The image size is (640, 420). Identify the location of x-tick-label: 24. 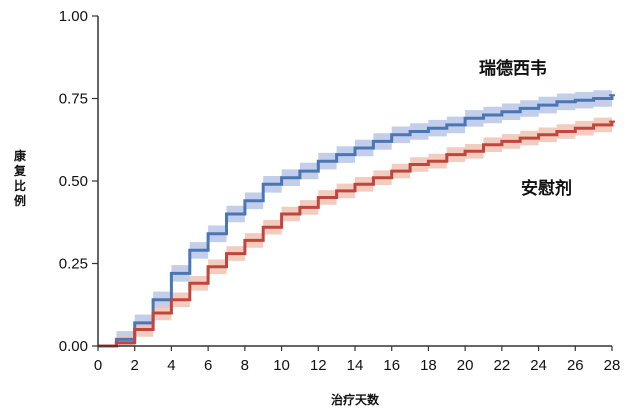
(538, 365).